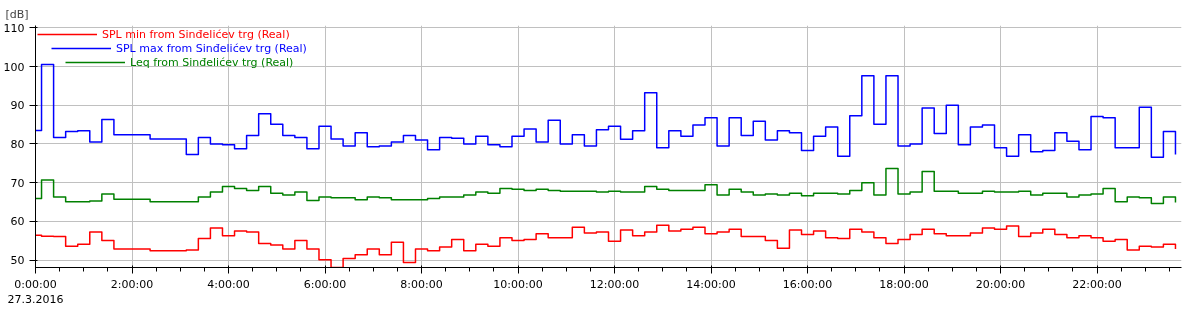 The height and width of the screenshot is (309, 1187). I want to click on text: Leq from Sinđelićev trg (Real), so click(212, 62).